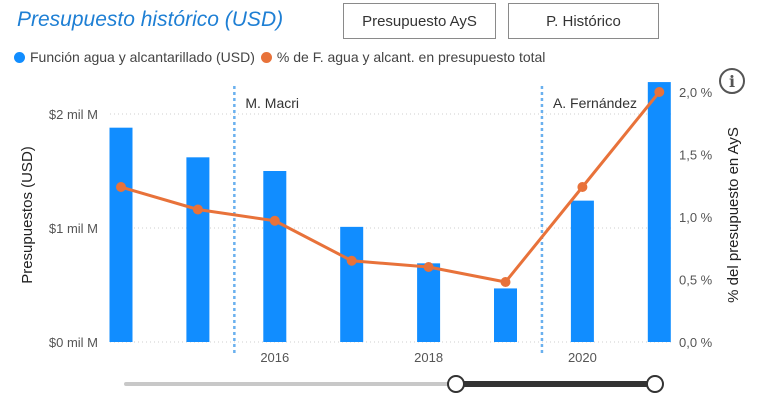  What do you see at coordinates (419, 21) in the screenshot?
I see `presupuesto-ays-button: Presupuesto AyS` at bounding box center [419, 21].